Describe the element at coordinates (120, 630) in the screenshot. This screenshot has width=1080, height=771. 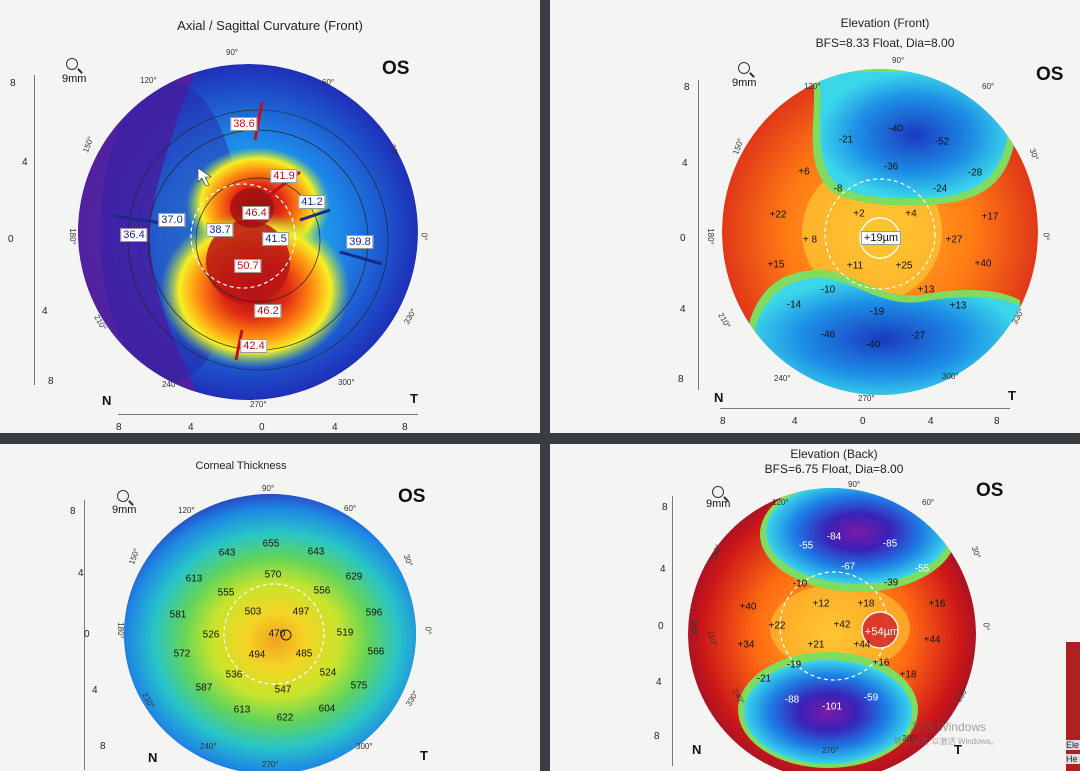
I see `degree-label: 180°` at that location.